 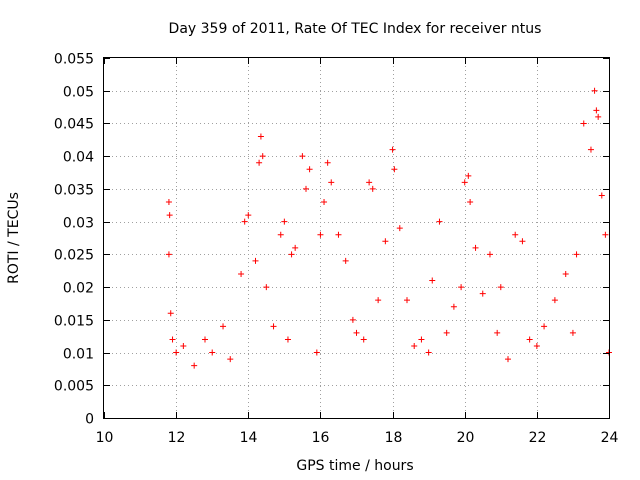 What do you see at coordinates (74, 60) in the screenshot?
I see `y-tick-label: 0.055` at bounding box center [74, 60].